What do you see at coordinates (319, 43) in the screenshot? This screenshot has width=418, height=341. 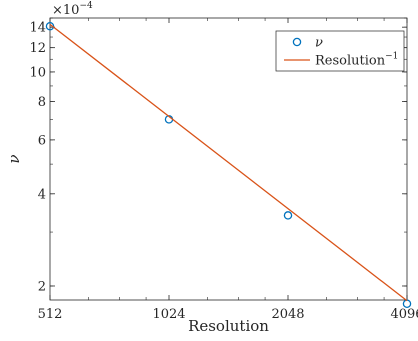 I see `legend-label: ν` at bounding box center [319, 43].